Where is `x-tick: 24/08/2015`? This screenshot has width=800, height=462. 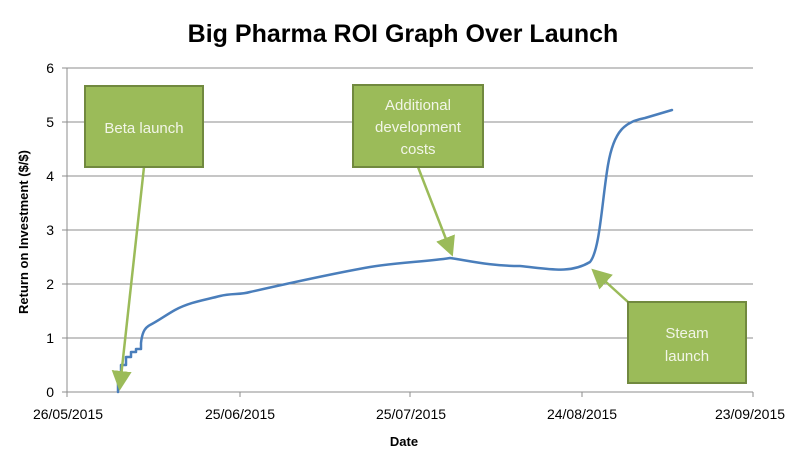
x-tick: 24/08/2015 is located at coordinates (582, 414).